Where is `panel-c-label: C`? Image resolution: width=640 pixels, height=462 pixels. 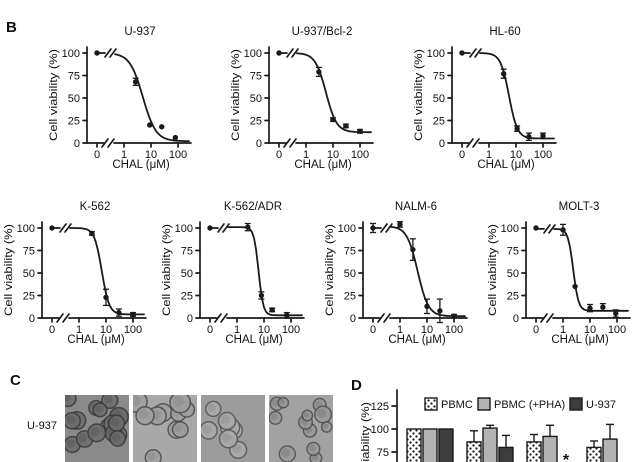
panel-c-label: C is located at coordinates (16, 380).